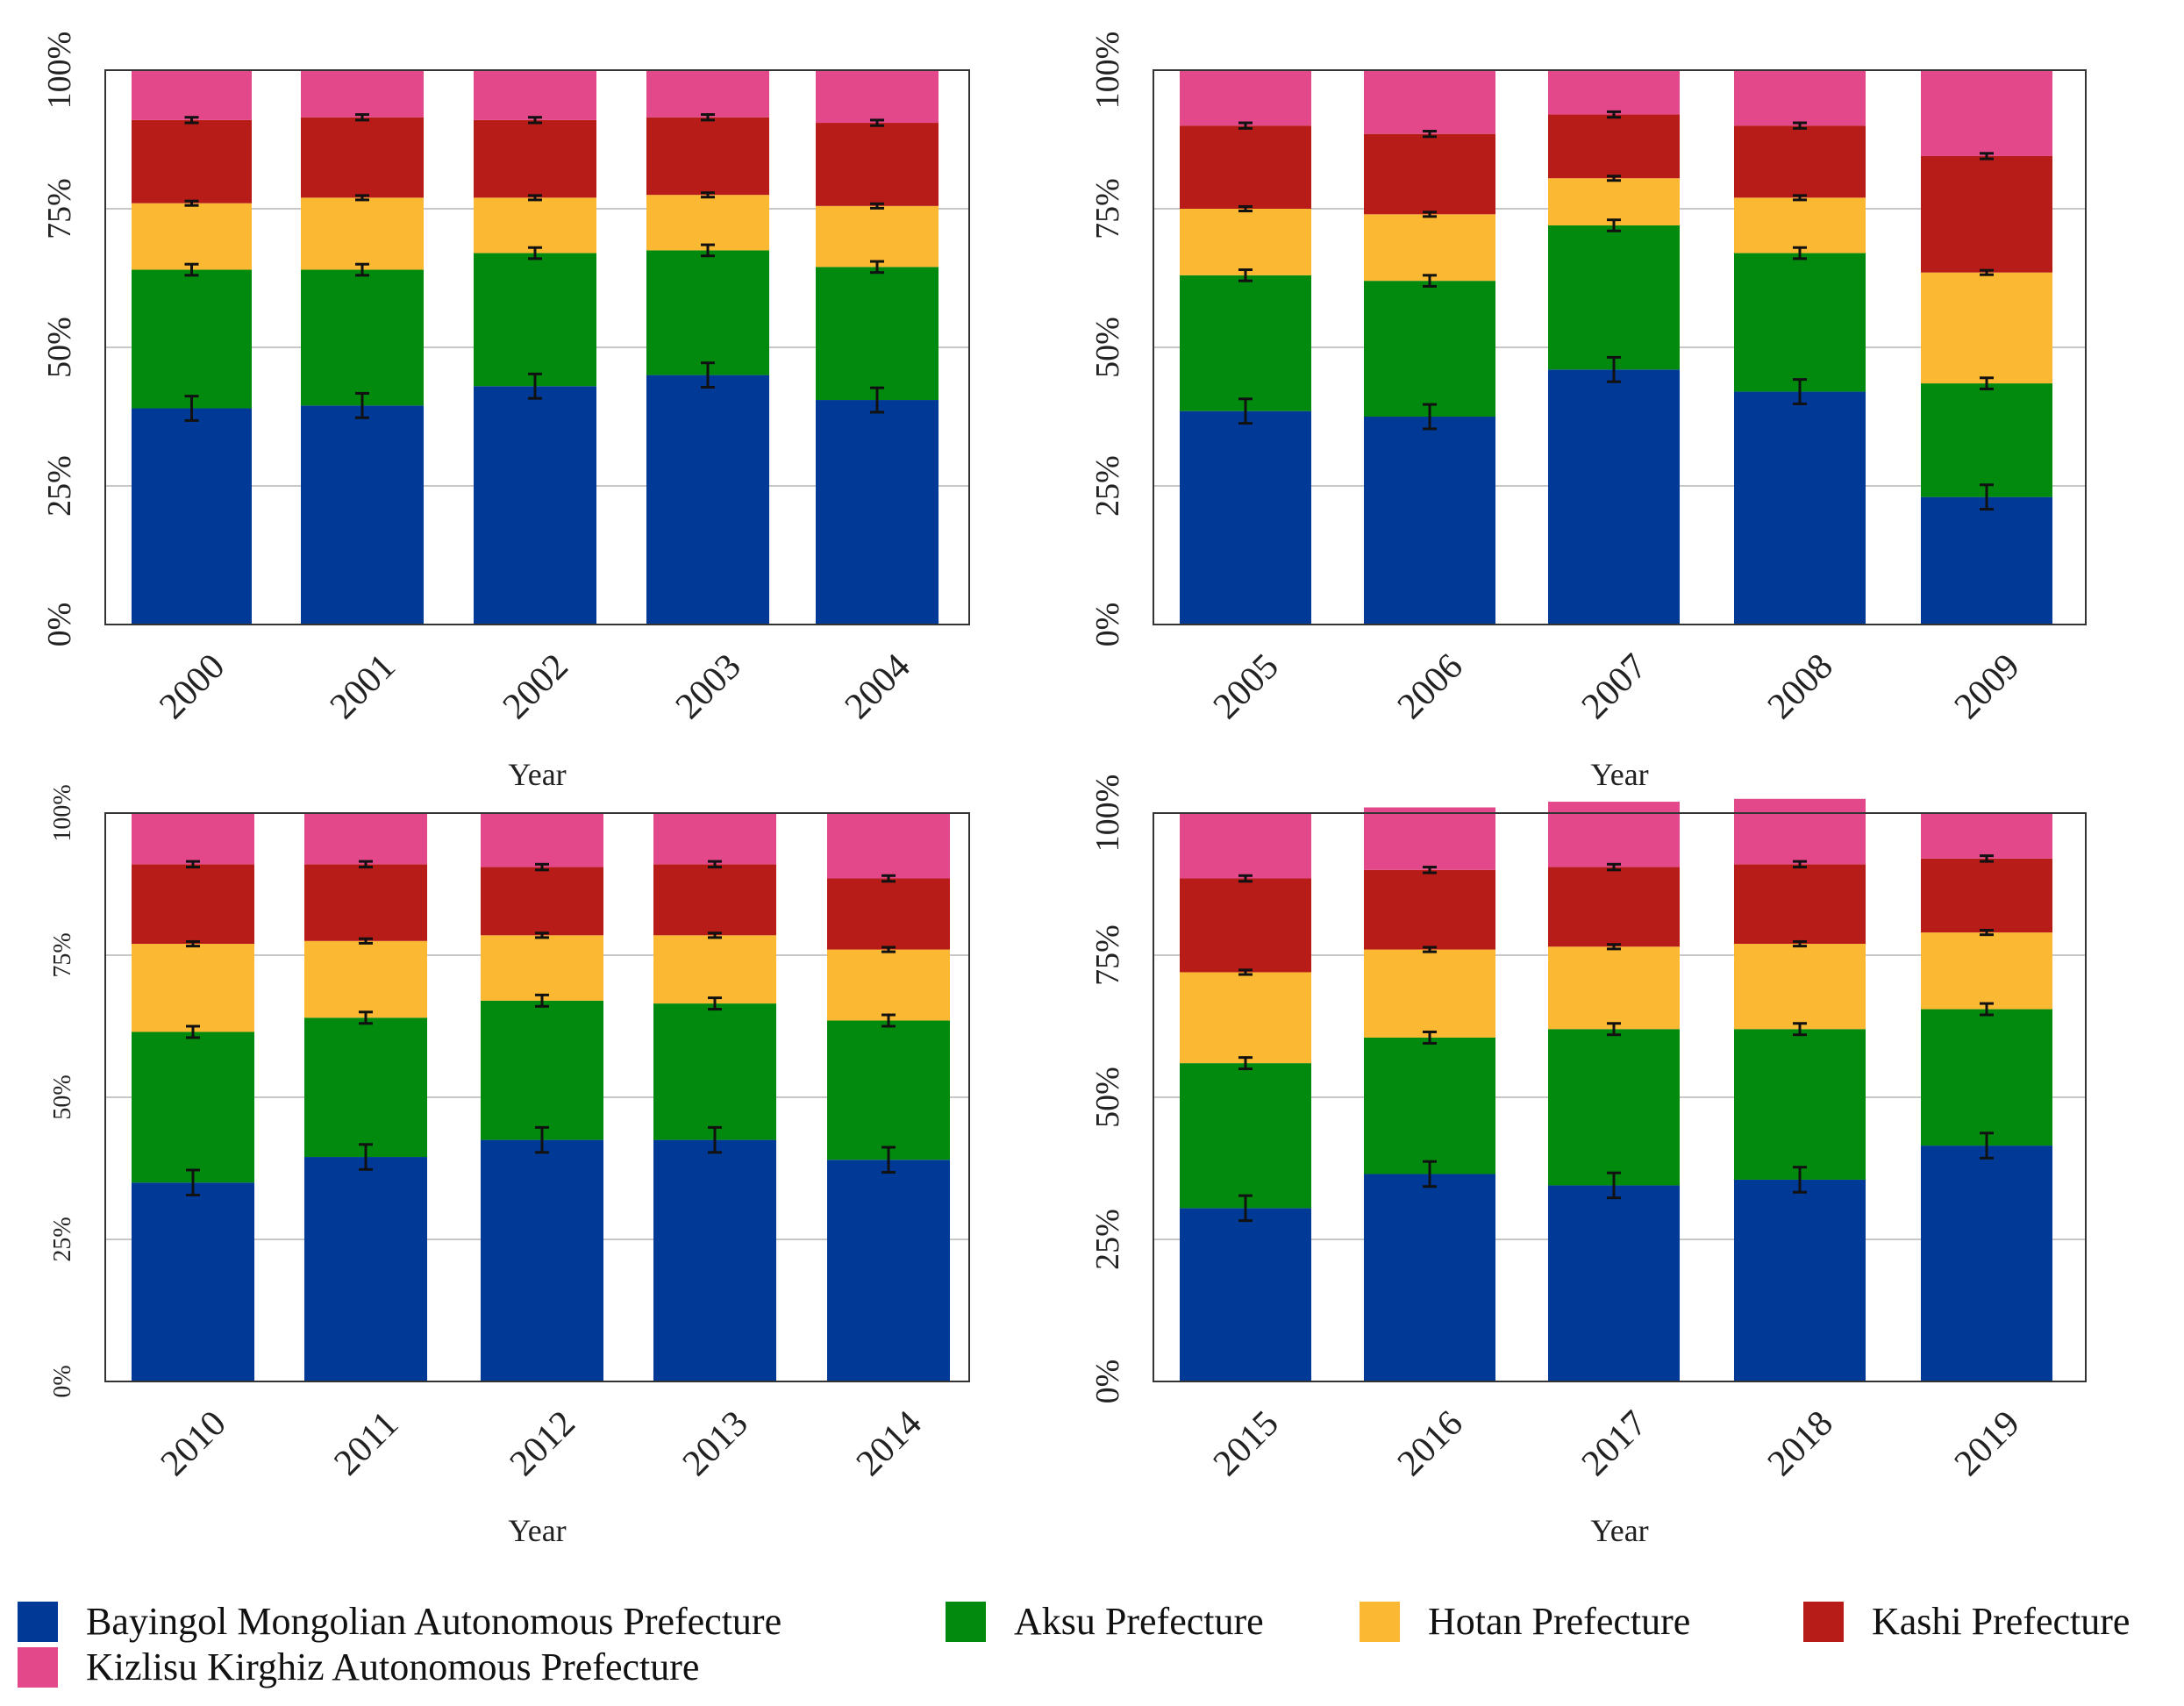 The height and width of the screenshot is (1706, 2184). Describe the element at coordinates (366, 1443) in the screenshot. I see `x-tick-label: 2011` at that location.